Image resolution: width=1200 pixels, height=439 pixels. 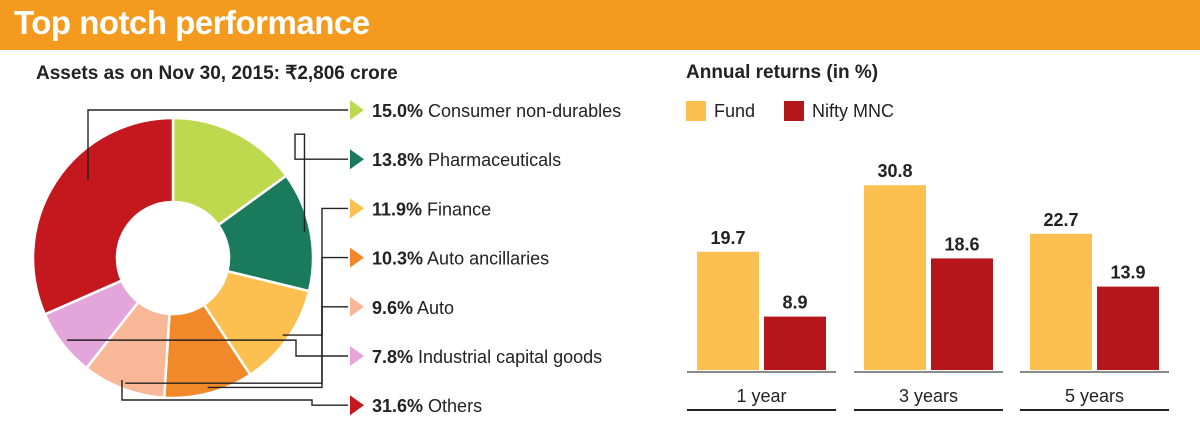 I want to click on slice-label-pharmaceuticals: 13.8% Pharmaceuticals, so click(x=466, y=160).